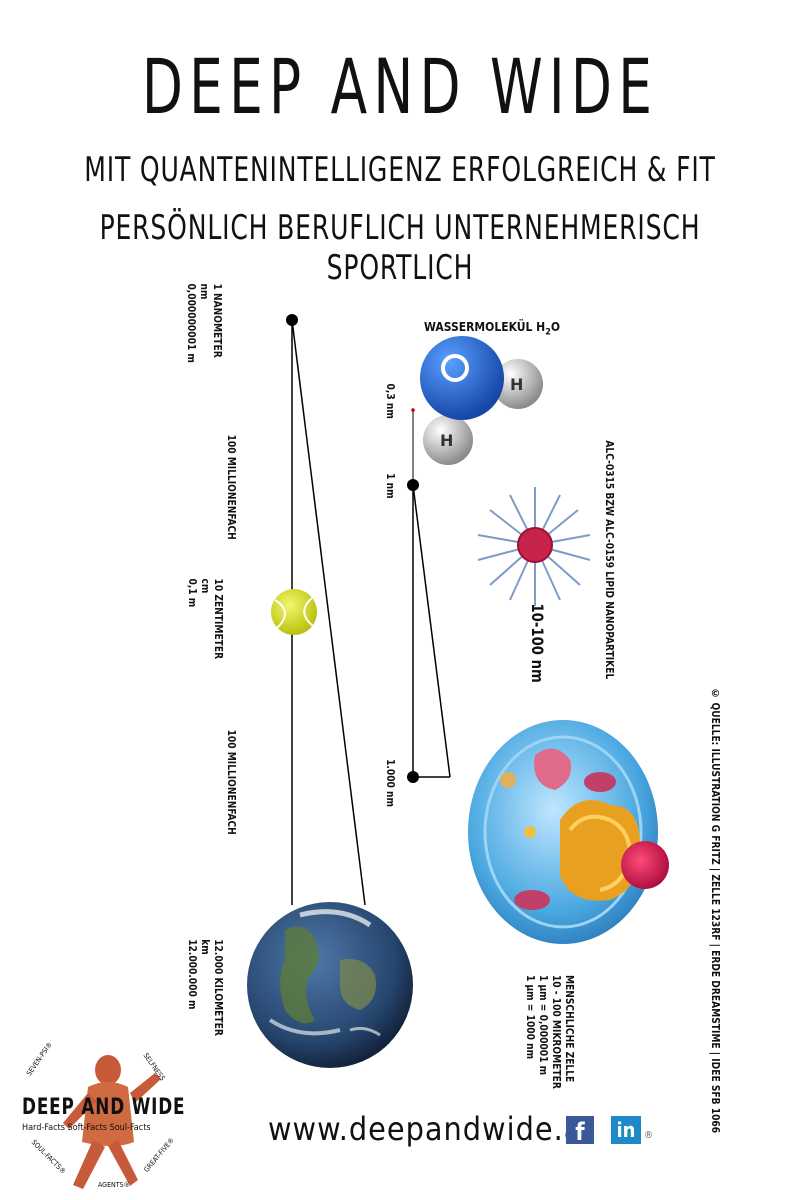 Image resolution: width=800 pixels, height=1200 pixels. What do you see at coordinates (568, 832) in the screenshot?
I see `cell-icon` at bounding box center [568, 832].